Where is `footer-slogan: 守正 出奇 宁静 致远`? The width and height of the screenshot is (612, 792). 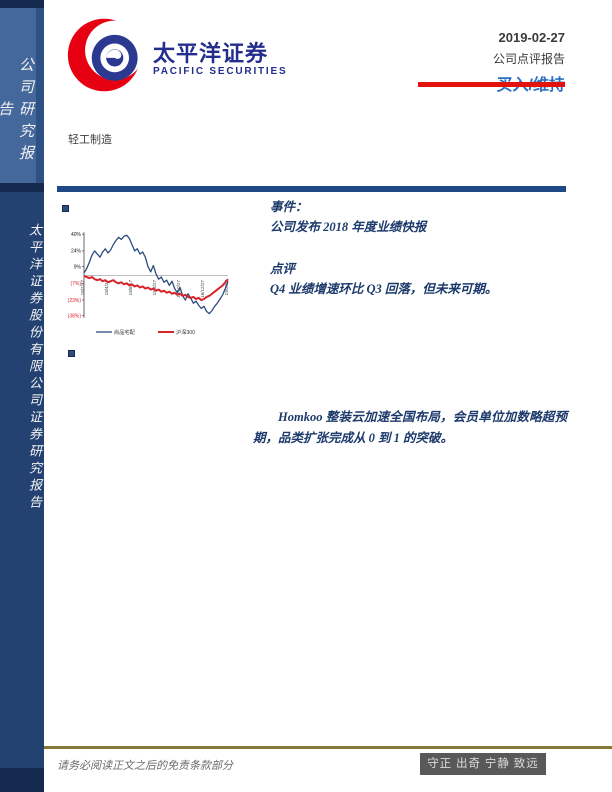
footer-slogan: 守正 出奇 宁静 致远 is located at coordinates (483, 764).